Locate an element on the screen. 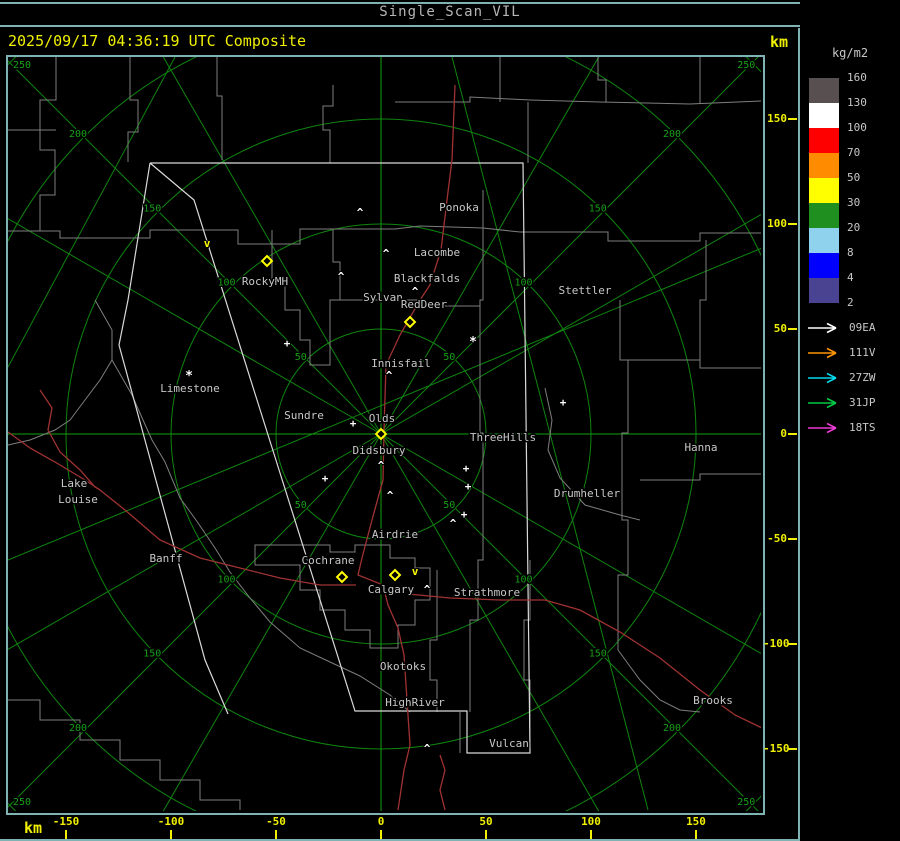 This screenshot has width=900, height=841. right-axis: 150 100 50 0 -50 -100 -150 is located at coordinates (780, 434).